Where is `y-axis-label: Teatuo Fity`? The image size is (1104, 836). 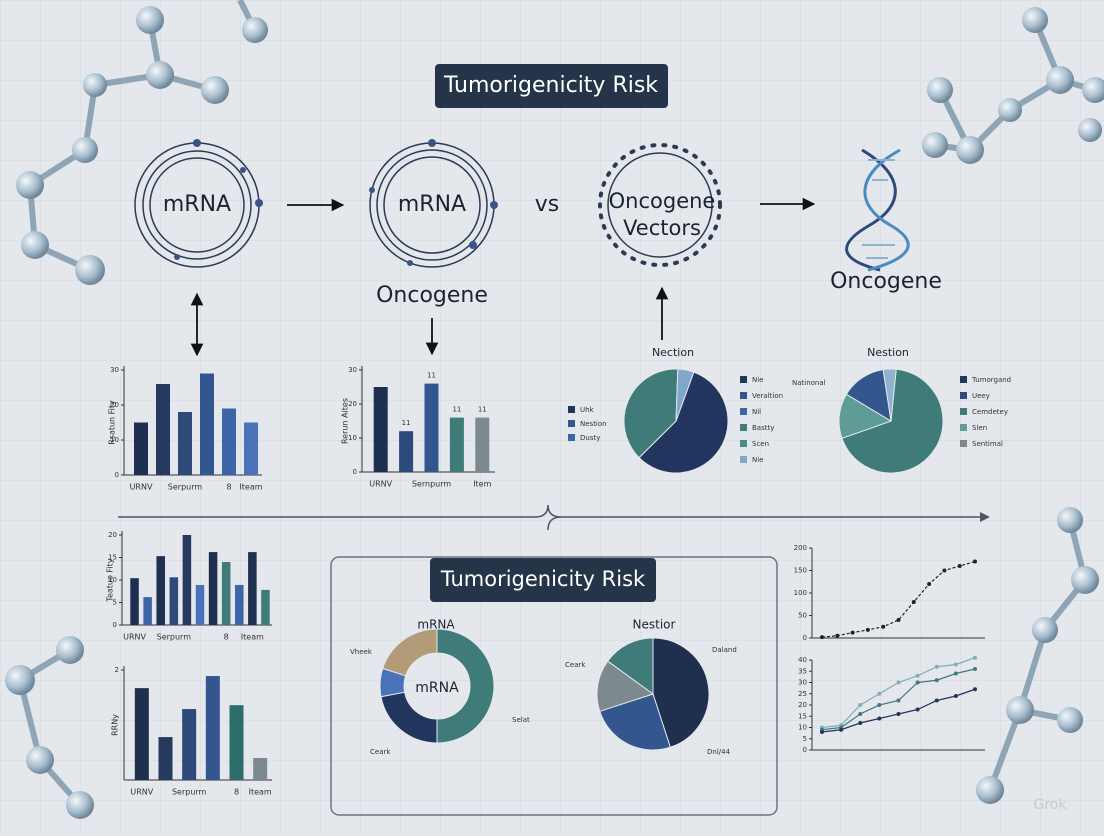
y-axis-label: Teatuo Fity is located at coordinates (110, 580).